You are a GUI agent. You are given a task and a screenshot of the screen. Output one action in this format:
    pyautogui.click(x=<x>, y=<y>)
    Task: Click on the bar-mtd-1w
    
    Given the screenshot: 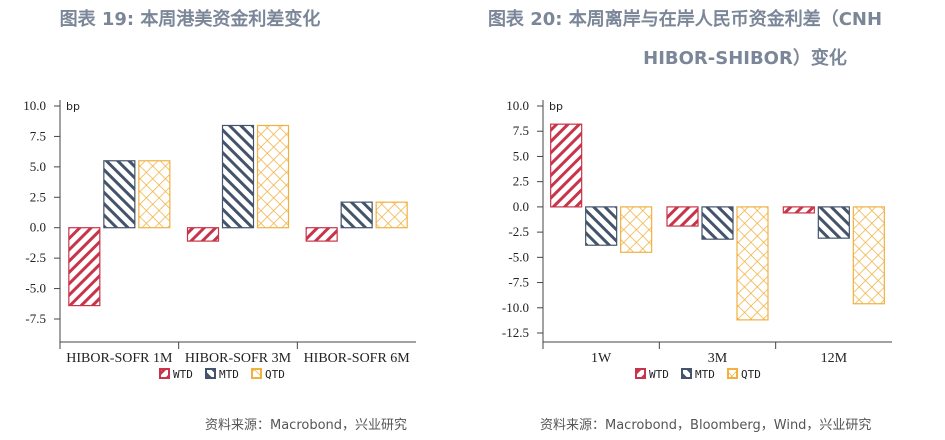 What is the action you would take?
    pyautogui.click(x=601, y=226)
    